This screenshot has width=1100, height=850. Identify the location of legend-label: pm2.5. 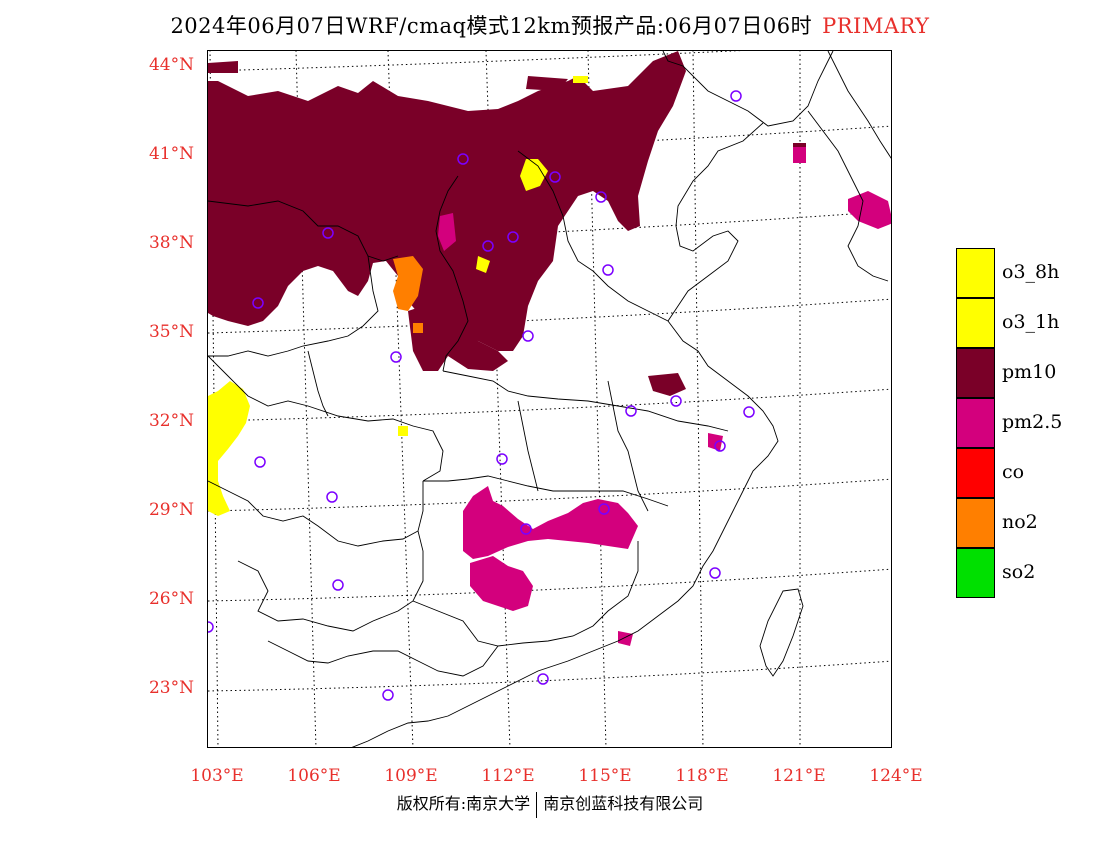
(1032, 422).